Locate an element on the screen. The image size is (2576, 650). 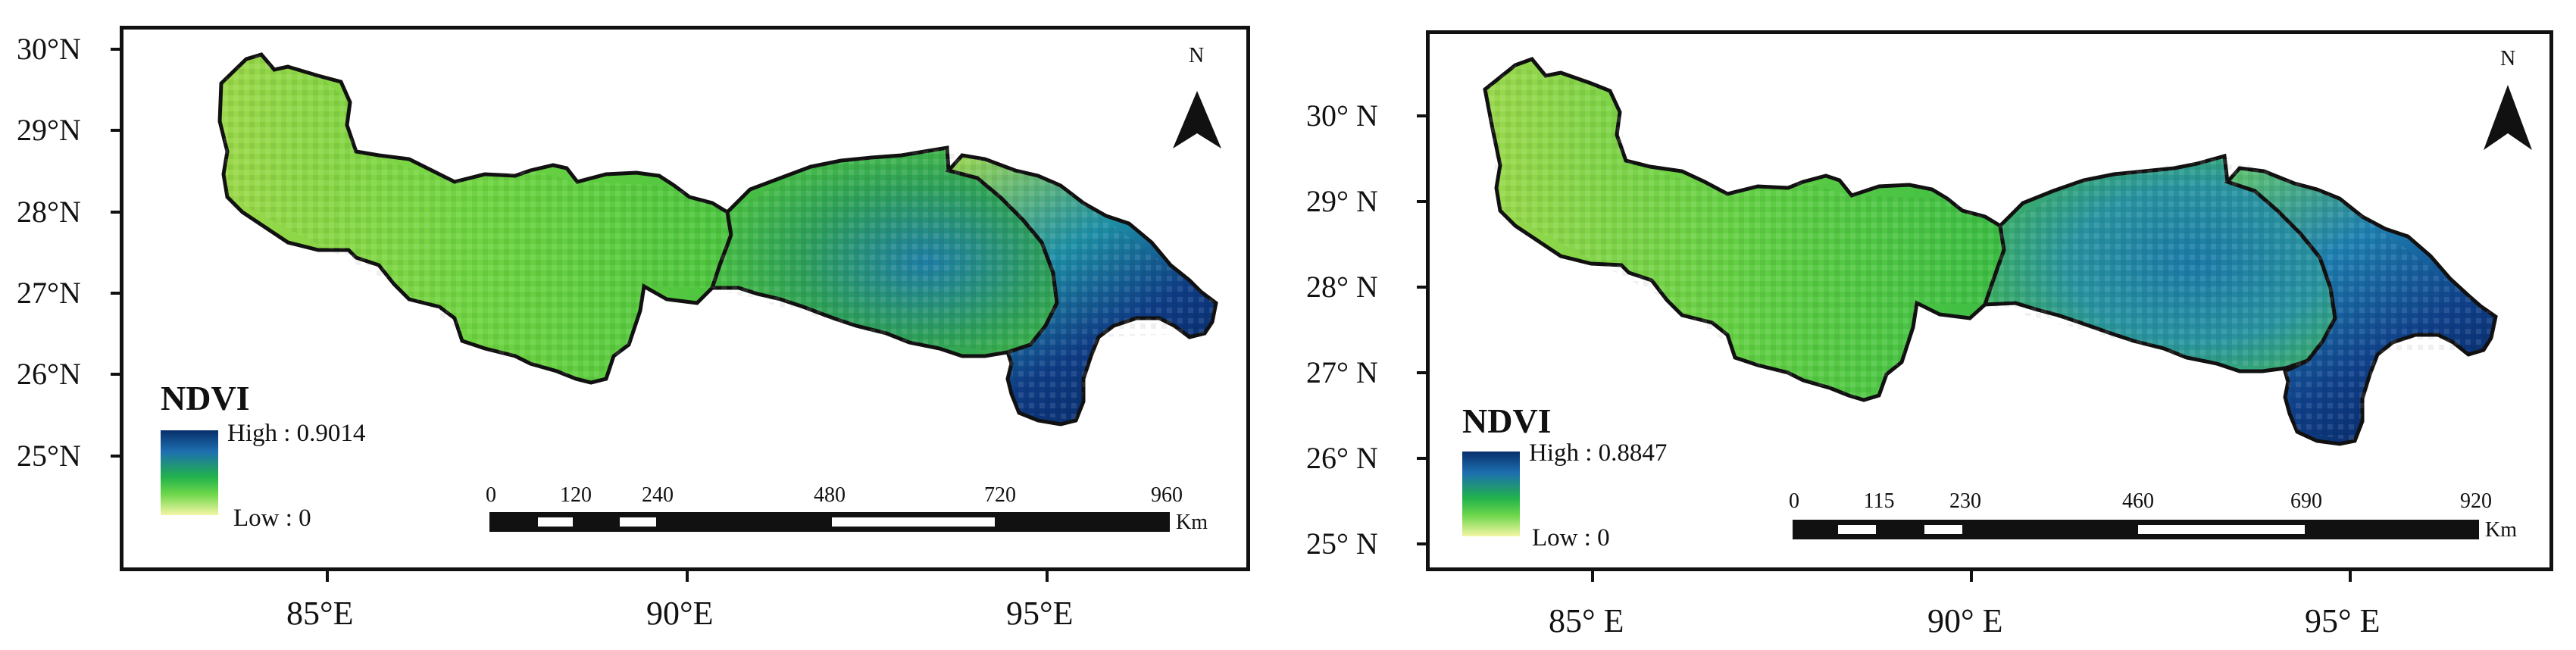
scale-label: 480 is located at coordinates (830, 495).